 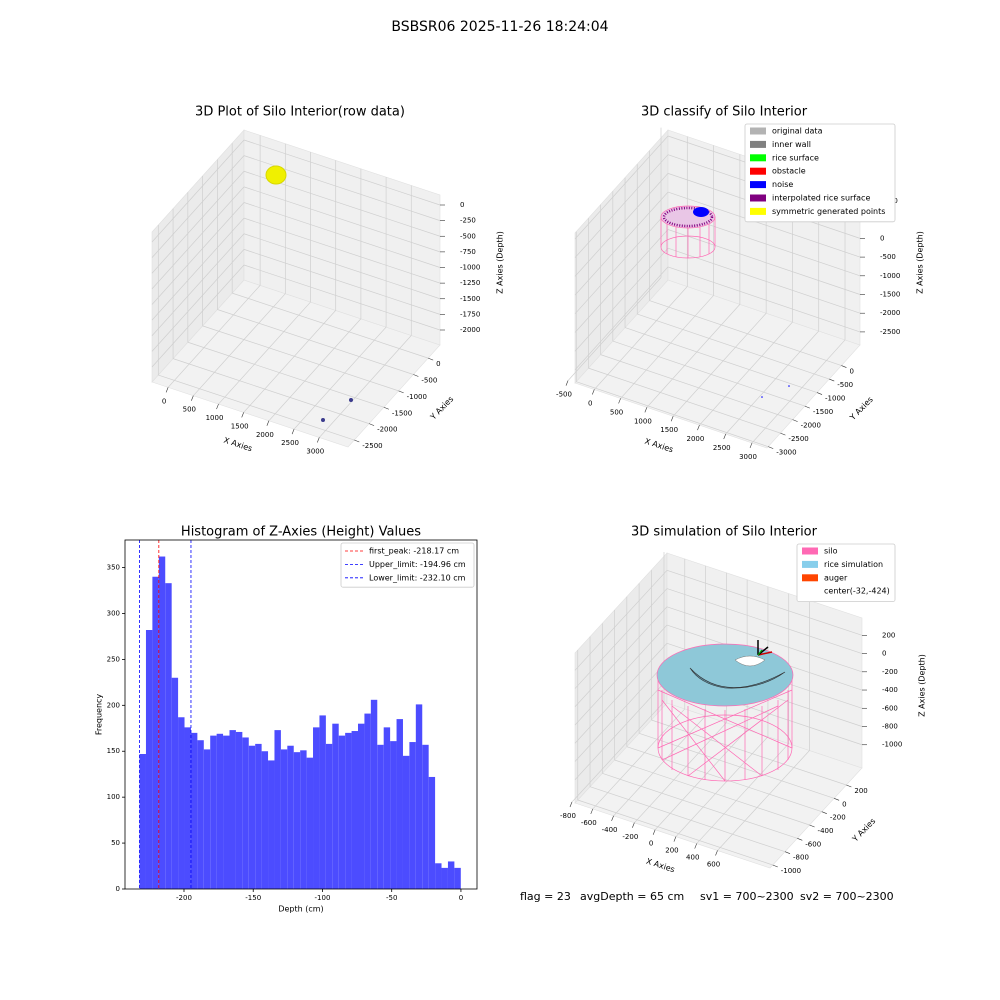 I want to click on legend-label: noise, so click(x=782, y=184).